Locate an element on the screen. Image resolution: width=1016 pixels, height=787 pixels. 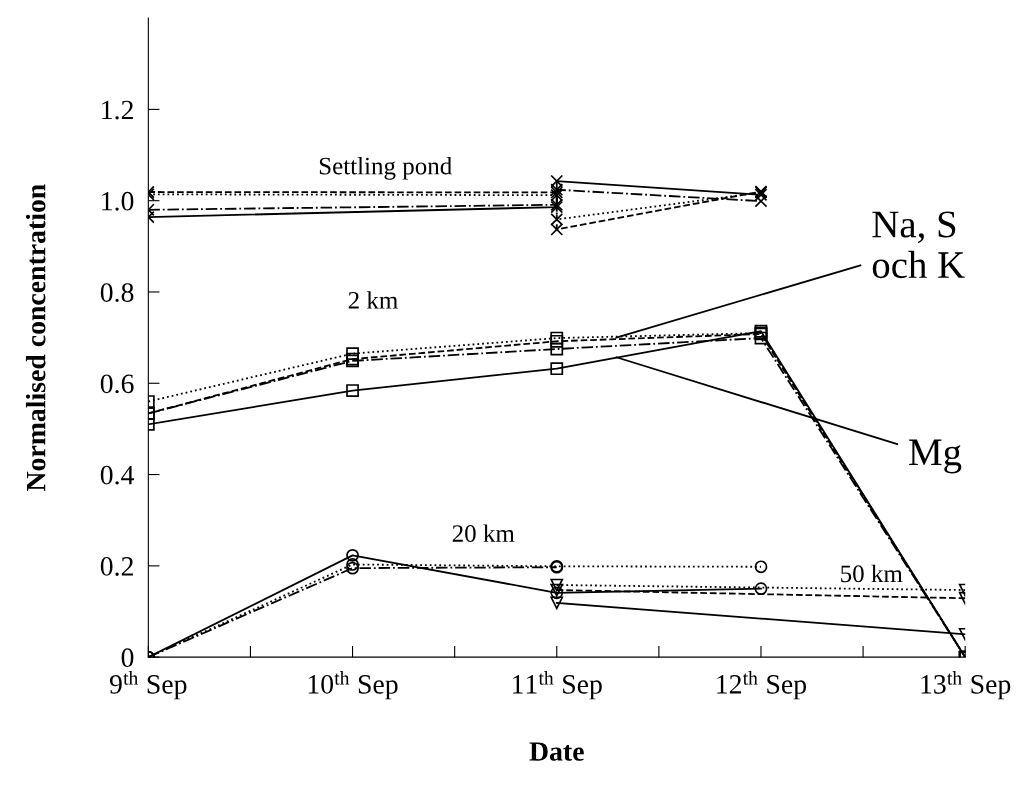
x-tick-label: 10$^{th}$ Sep is located at coordinates (353, 685).